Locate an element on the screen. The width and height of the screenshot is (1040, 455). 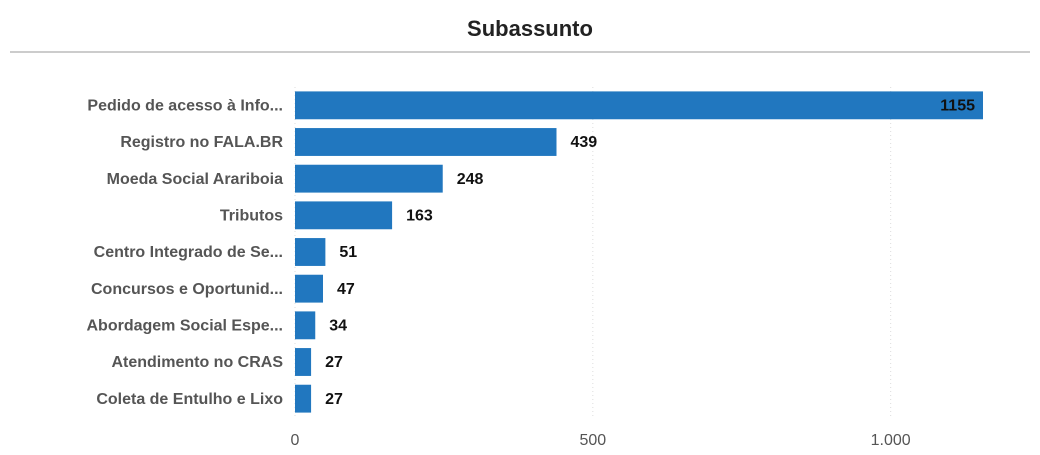
data-label: 439 is located at coordinates (583, 142).